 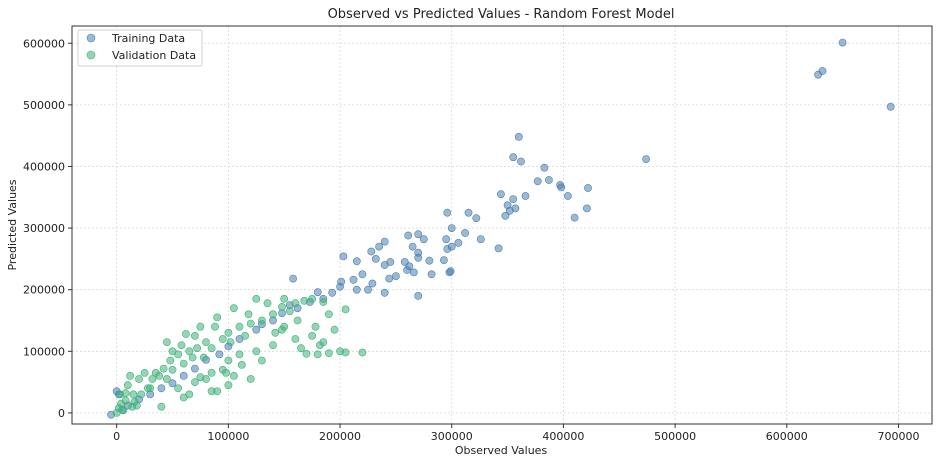 I want to click on legend-marker-training, so click(x=91, y=38).